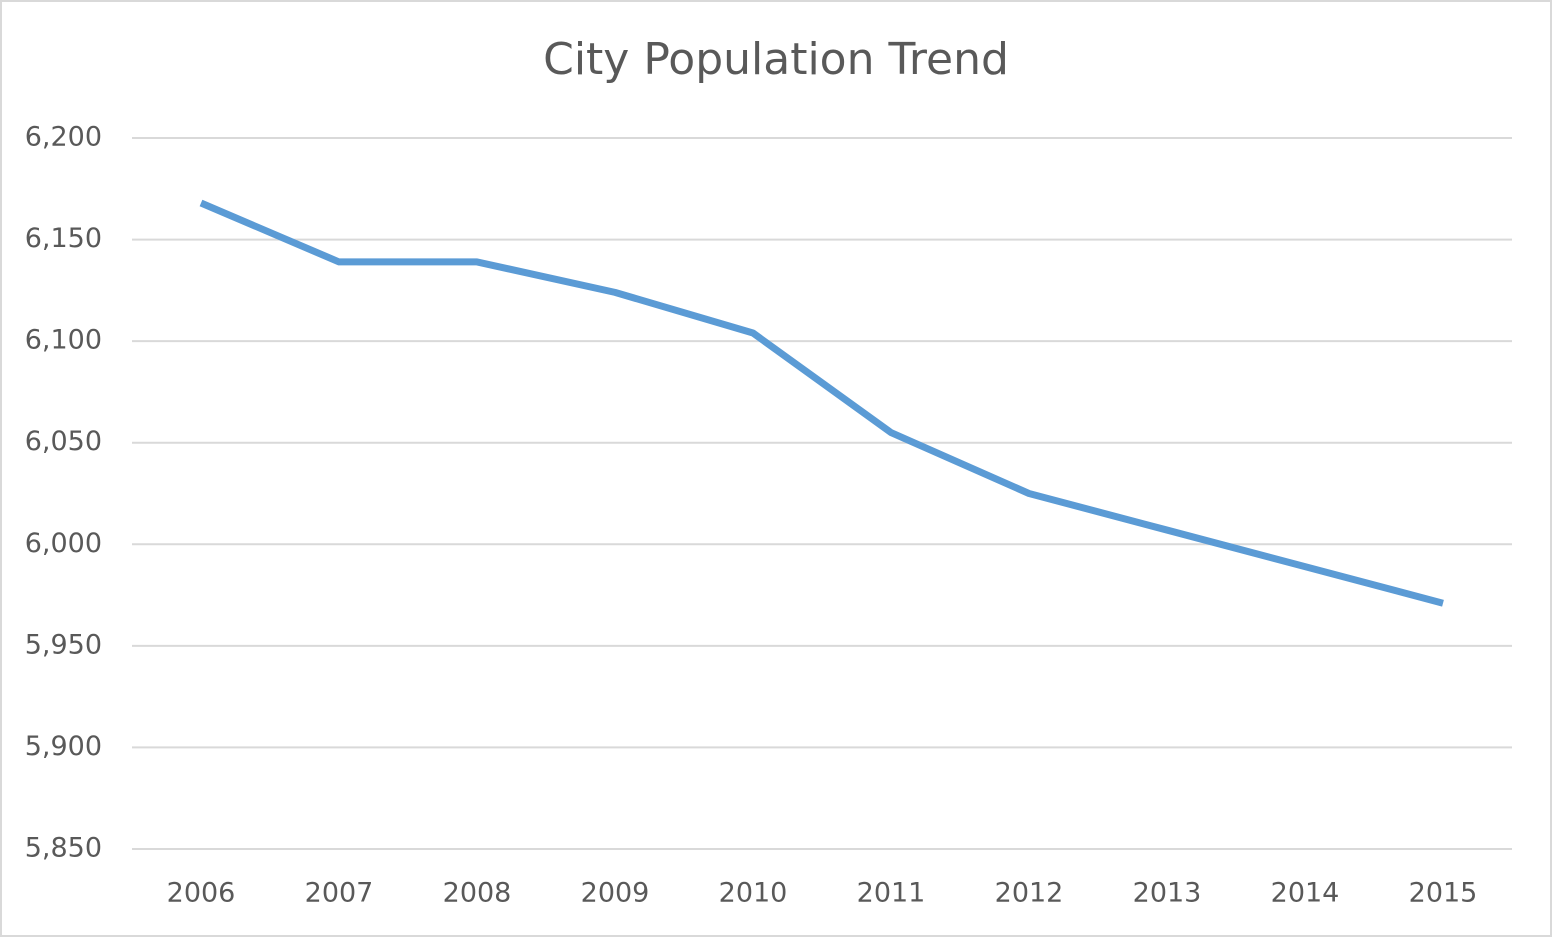 This screenshot has width=1552, height=937. What do you see at coordinates (339, 893) in the screenshot?
I see `x-tick-label: 2007` at bounding box center [339, 893].